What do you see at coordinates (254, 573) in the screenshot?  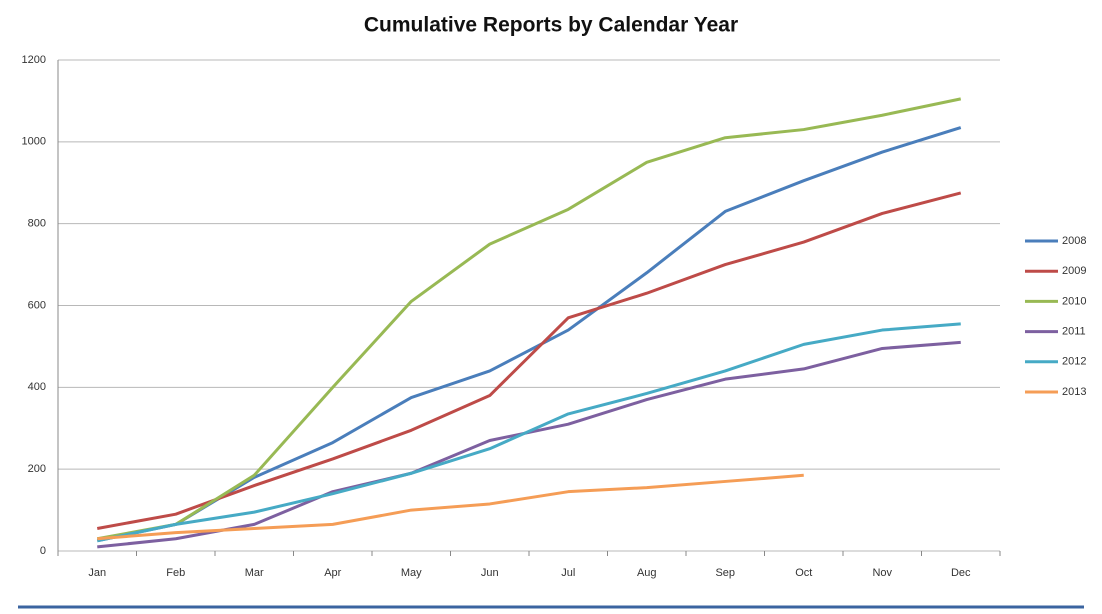 I see `x-tick-label: Mar` at bounding box center [254, 573].